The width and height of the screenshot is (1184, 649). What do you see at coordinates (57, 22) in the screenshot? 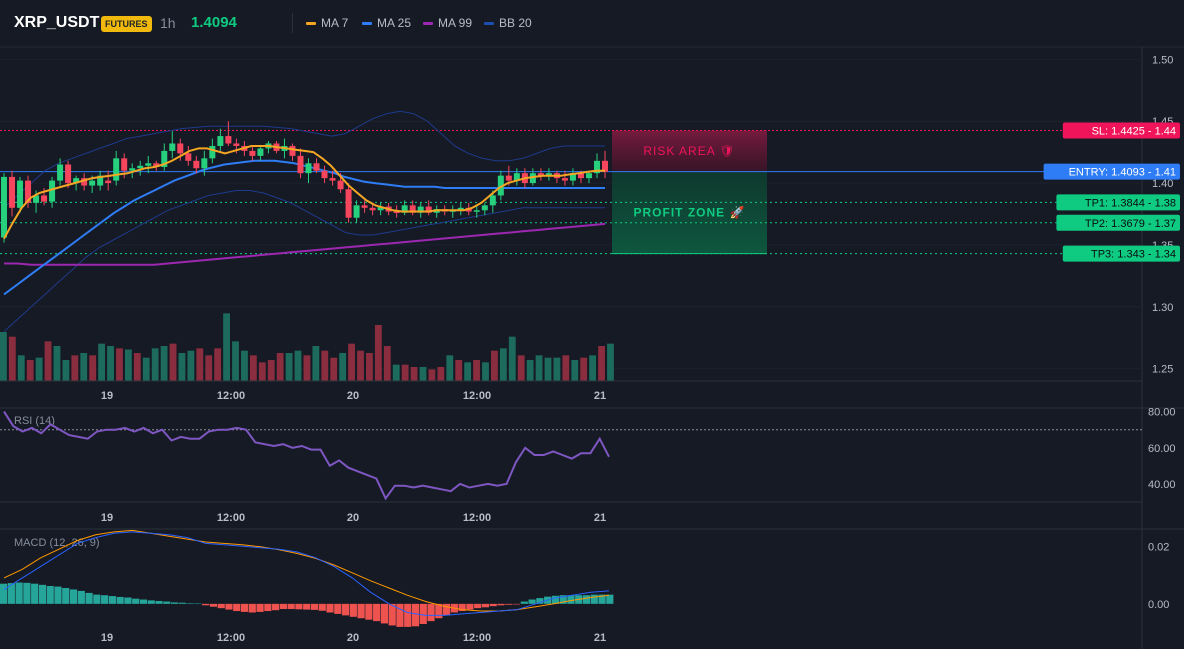
I see `symbol-name: XRP_USDT` at bounding box center [57, 22].